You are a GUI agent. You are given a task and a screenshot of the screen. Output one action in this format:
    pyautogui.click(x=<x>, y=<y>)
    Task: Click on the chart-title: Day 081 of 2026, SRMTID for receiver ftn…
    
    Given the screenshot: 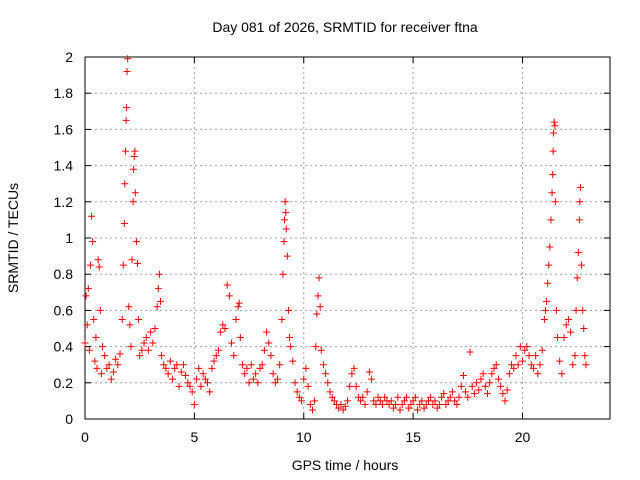 What is the action you would take?
    pyautogui.click(x=345, y=27)
    